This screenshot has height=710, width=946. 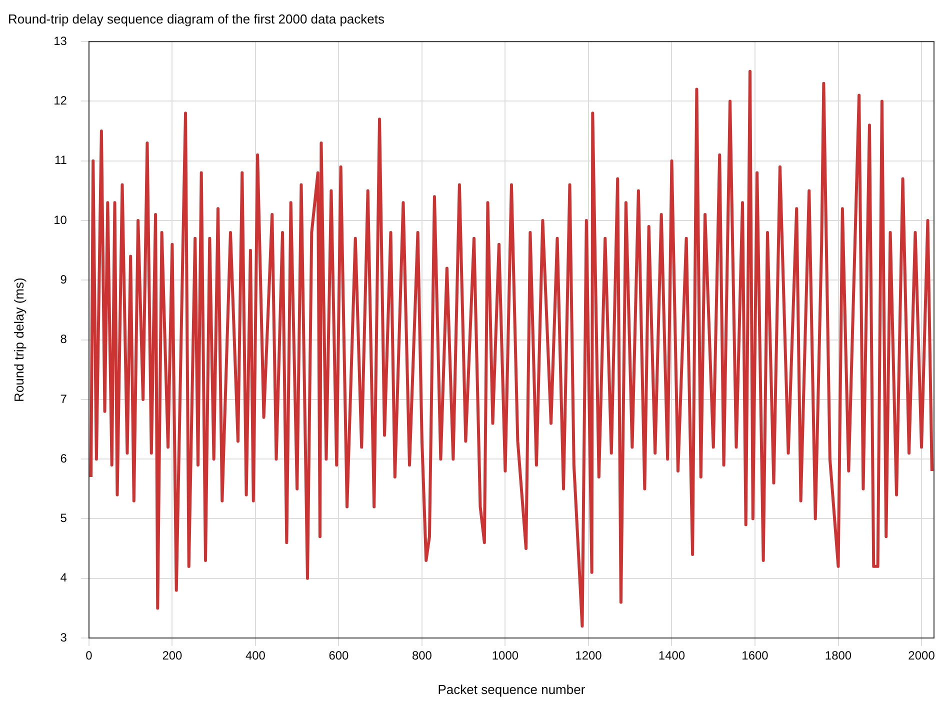 I want to click on y-tick-label: 8, so click(x=64, y=339).